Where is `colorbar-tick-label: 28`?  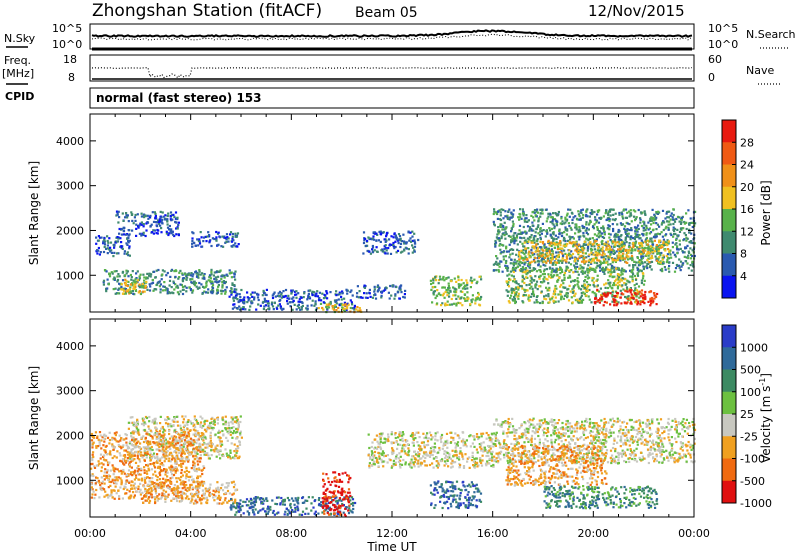 colorbar-tick-label: 28 is located at coordinates (747, 142).